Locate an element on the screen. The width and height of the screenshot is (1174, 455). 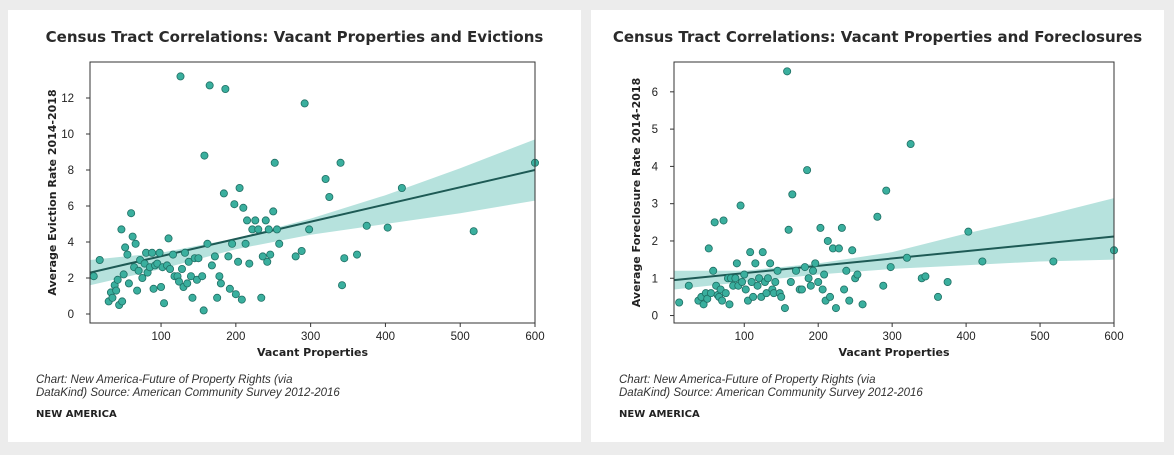
y-tick-label: 10 is located at coordinates (67, 135).